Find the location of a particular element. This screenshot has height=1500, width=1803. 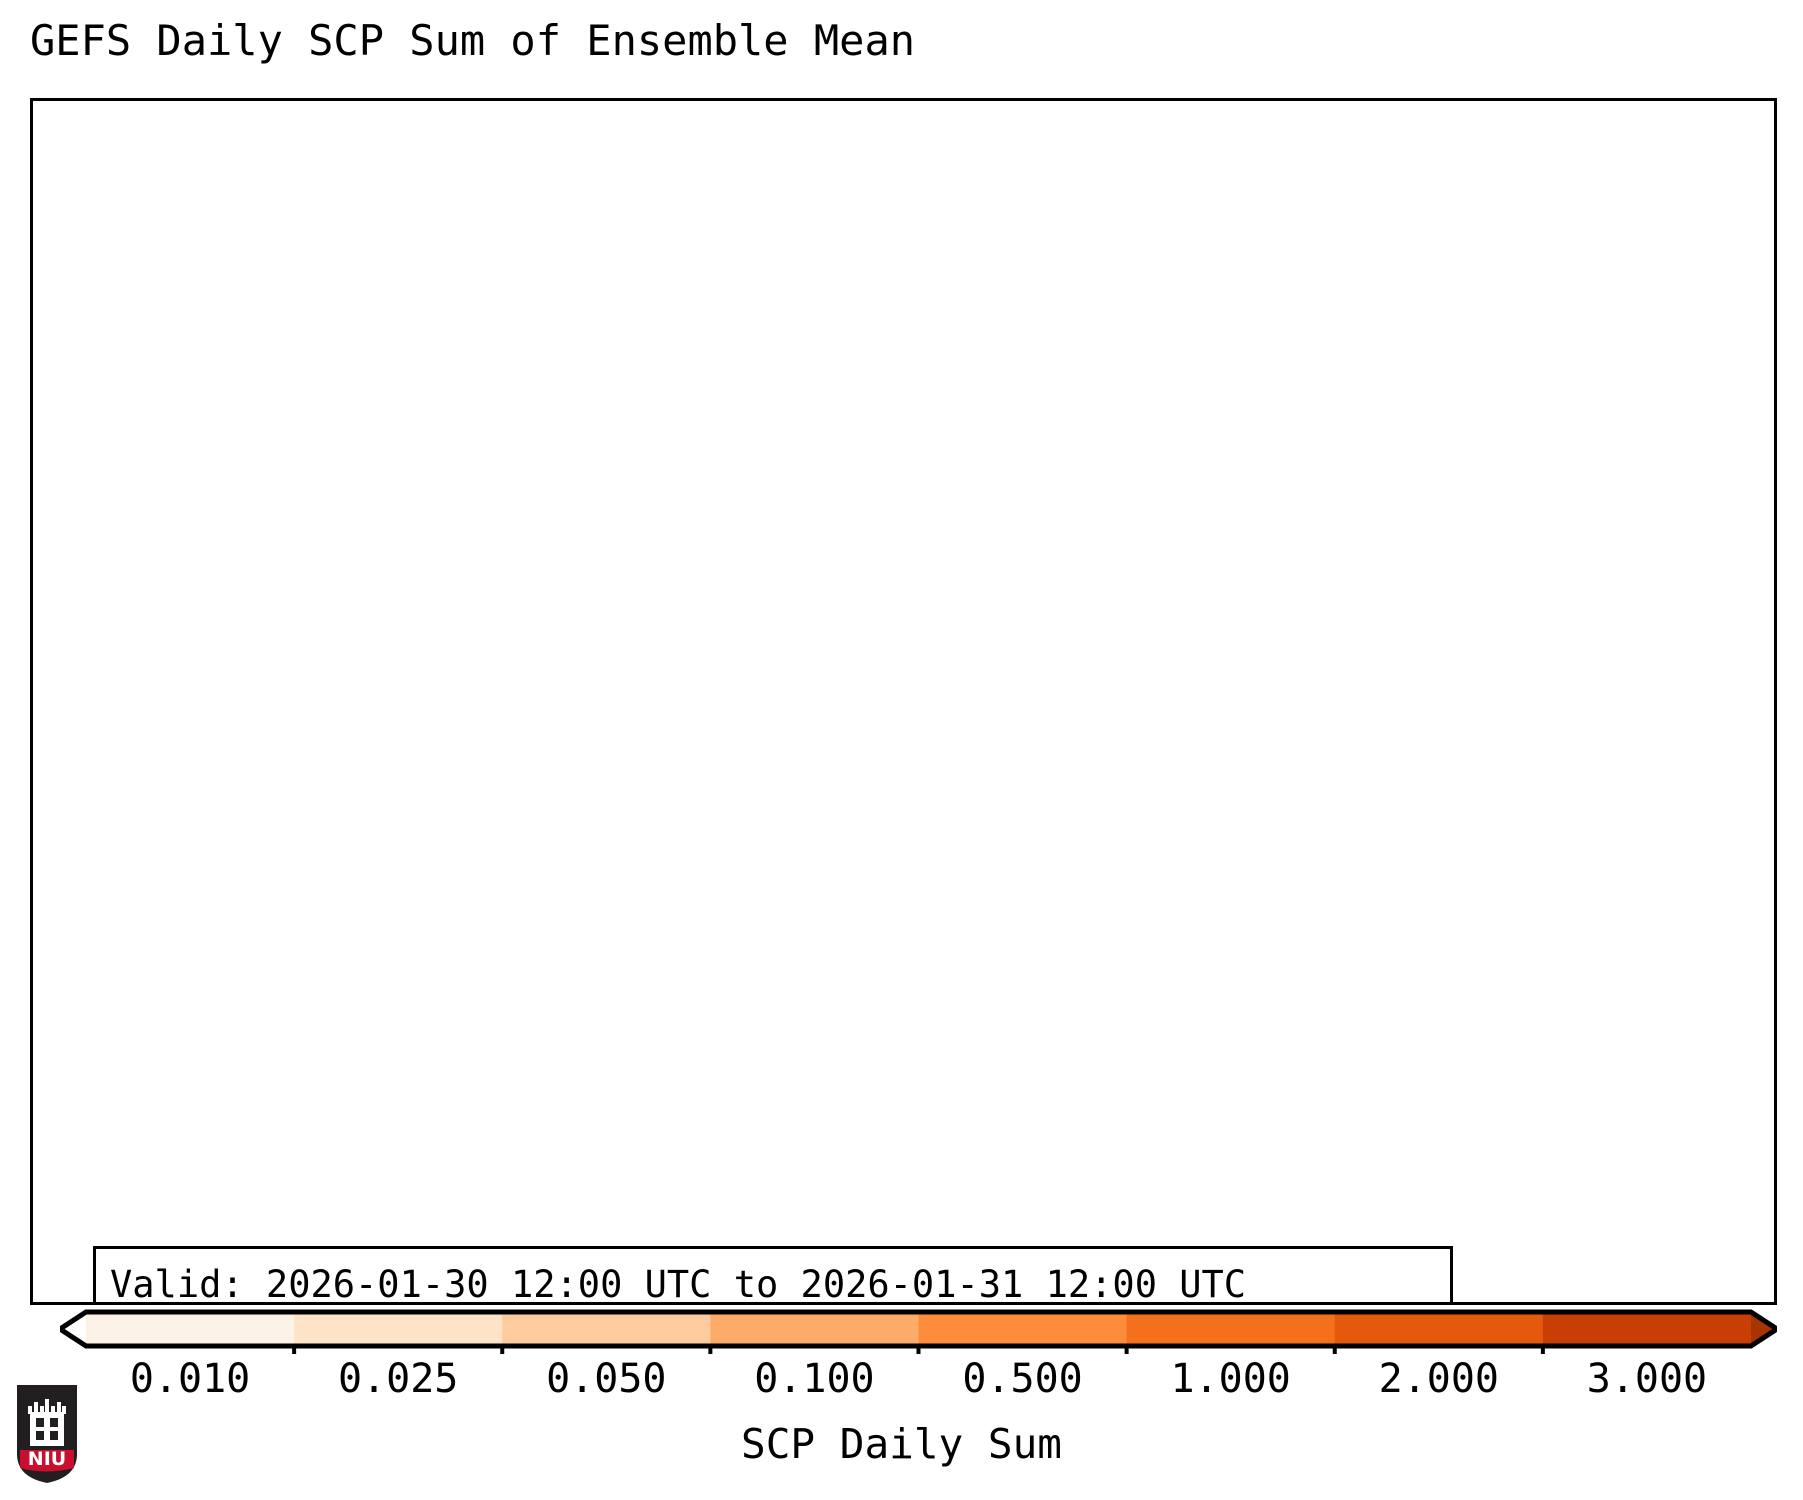

colorbar-axis-label: SCP Daily Sum is located at coordinates (901, 1444).